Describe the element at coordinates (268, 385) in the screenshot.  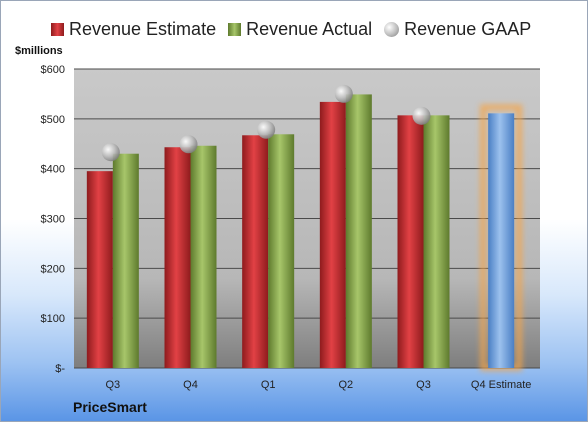
I see `x-tick-label: Q1` at that location.